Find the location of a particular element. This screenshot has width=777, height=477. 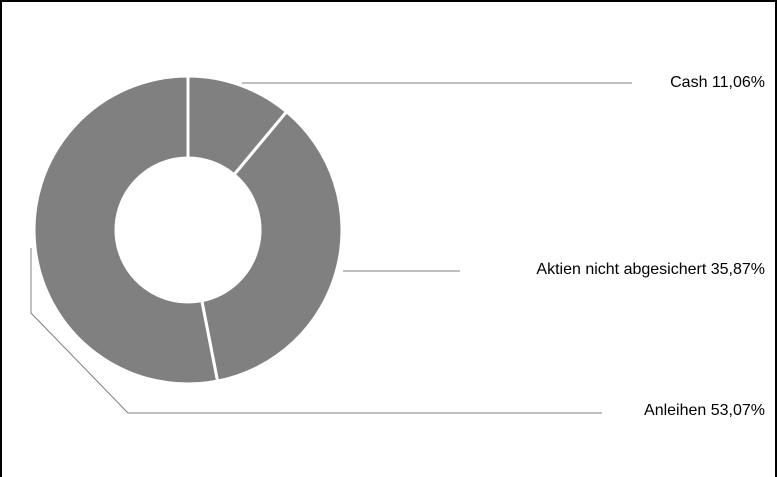

label-anleihen: Anleihen 53,07% is located at coordinates (704, 410).